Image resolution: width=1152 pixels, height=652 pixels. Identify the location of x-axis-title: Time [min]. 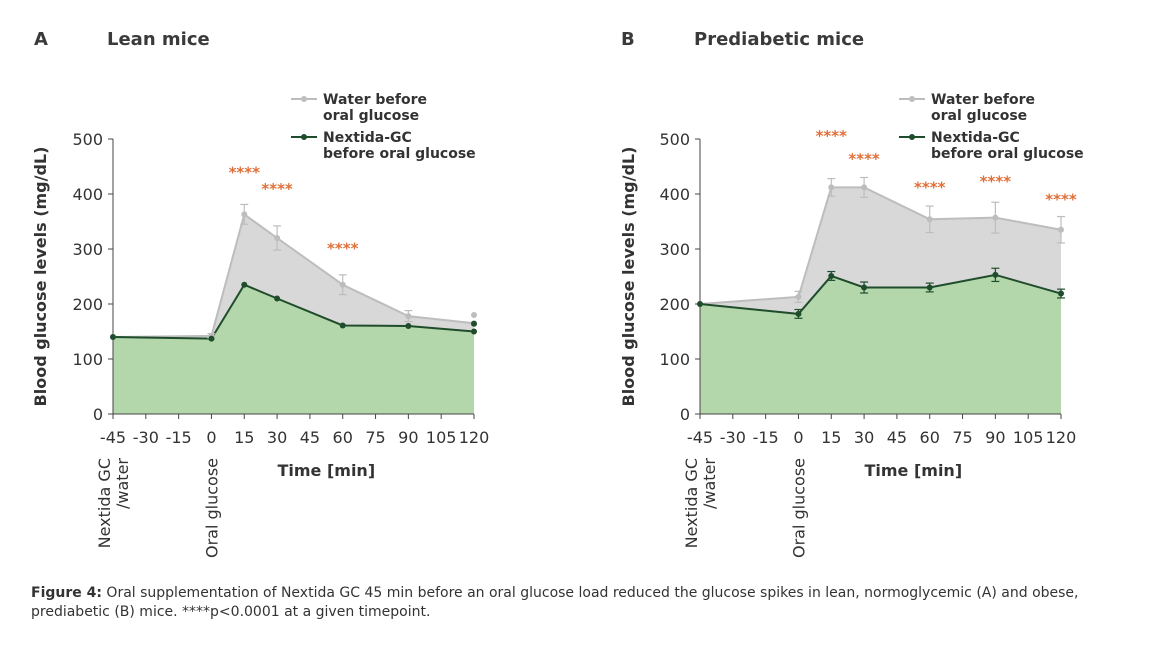
(913, 470).